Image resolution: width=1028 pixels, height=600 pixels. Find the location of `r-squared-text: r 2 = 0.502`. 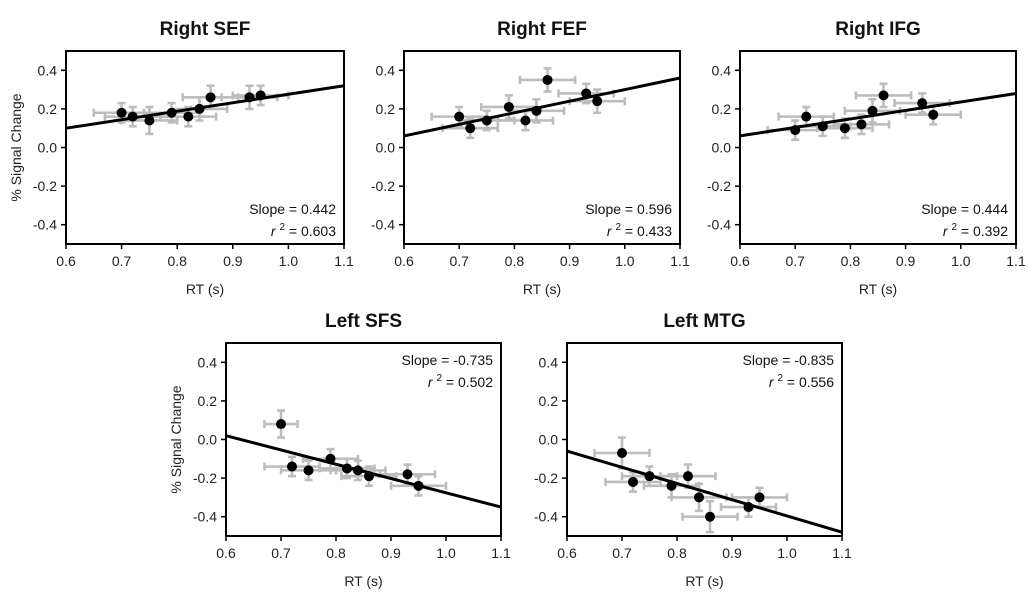

r-squared-text: r 2 = 0.502 is located at coordinates (460, 381).